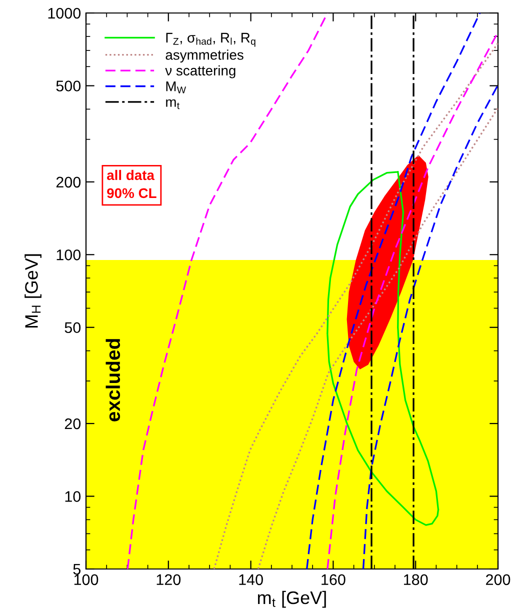 This screenshot has height=614, width=515. What do you see at coordinates (168, 580) in the screenshot?
I see `x-tick-label: 120` at bounding box center [168, 580].